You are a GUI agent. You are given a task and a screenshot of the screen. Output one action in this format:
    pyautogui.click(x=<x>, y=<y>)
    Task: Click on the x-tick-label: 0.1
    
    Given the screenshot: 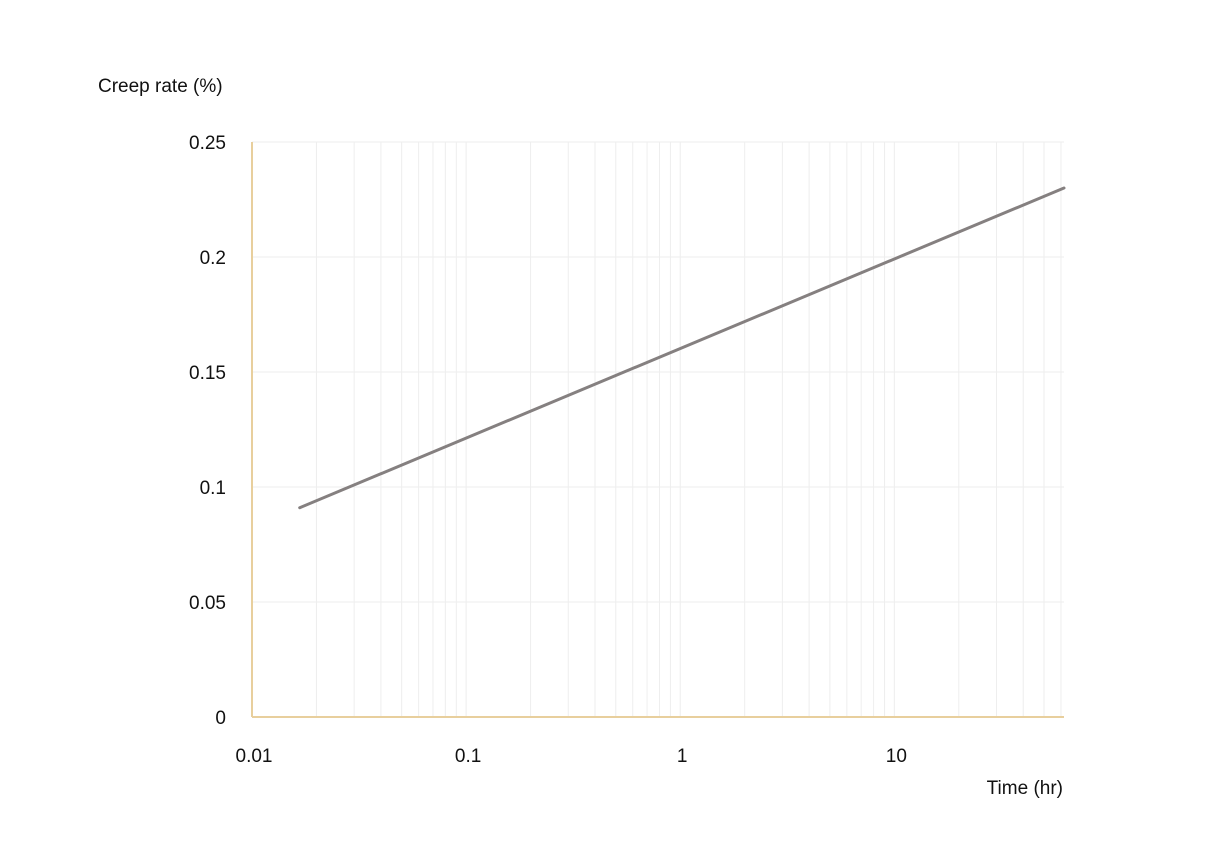 What is the action you would take?
    pyautogui.click(x=468, y=756)
    